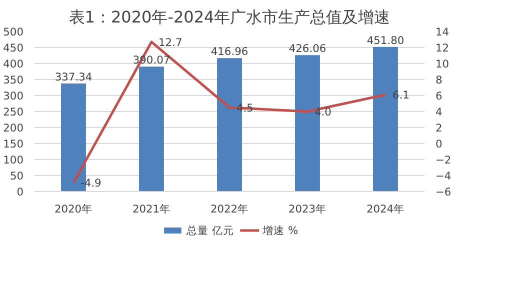 The width and height of the screenshot is (508, 290). What do you see at coordinates (170, 42) in the screenshot?
I see `data-label: 12.7` at bounding box center [170, 42].